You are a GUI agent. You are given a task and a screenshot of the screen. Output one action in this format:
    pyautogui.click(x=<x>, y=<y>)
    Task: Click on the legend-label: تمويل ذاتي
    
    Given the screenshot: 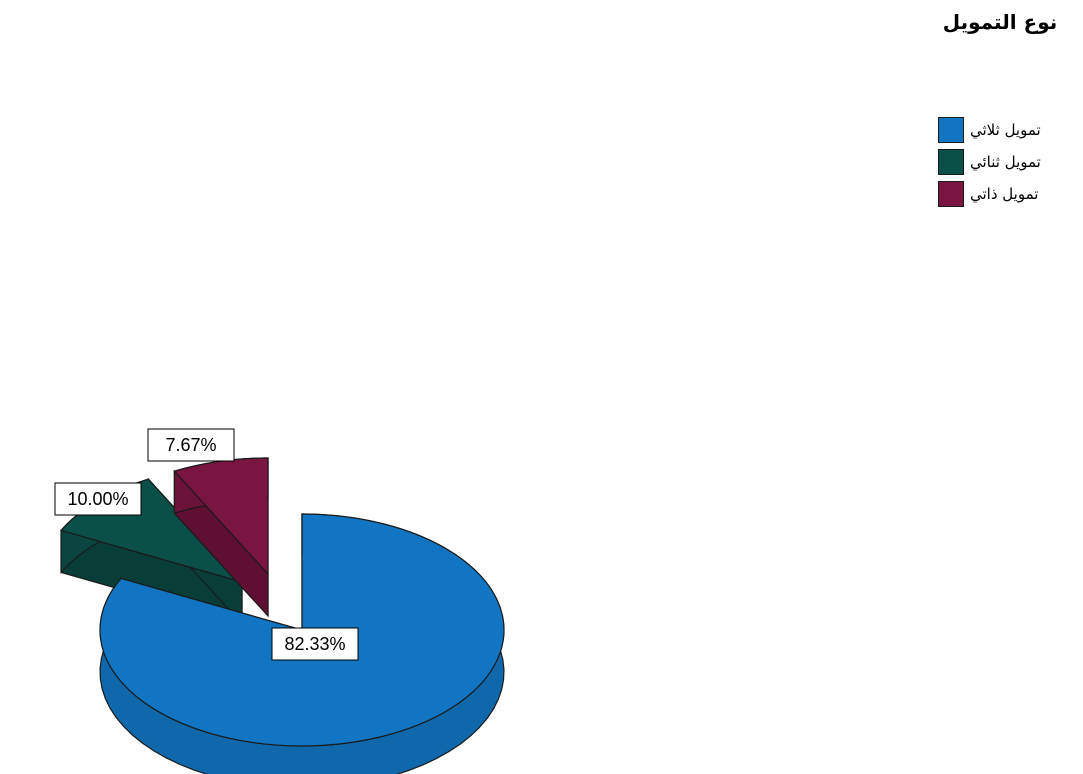 What is the action you would take?
    pyautogui.click(x=1004, y=194)
    